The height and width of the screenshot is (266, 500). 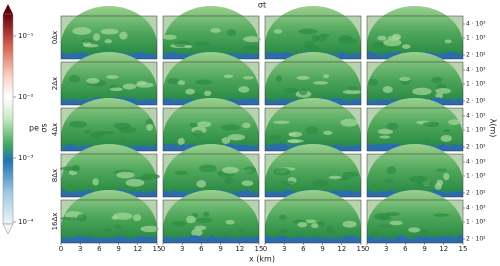 I want to click on colorbar, so click(x=8, y=119).